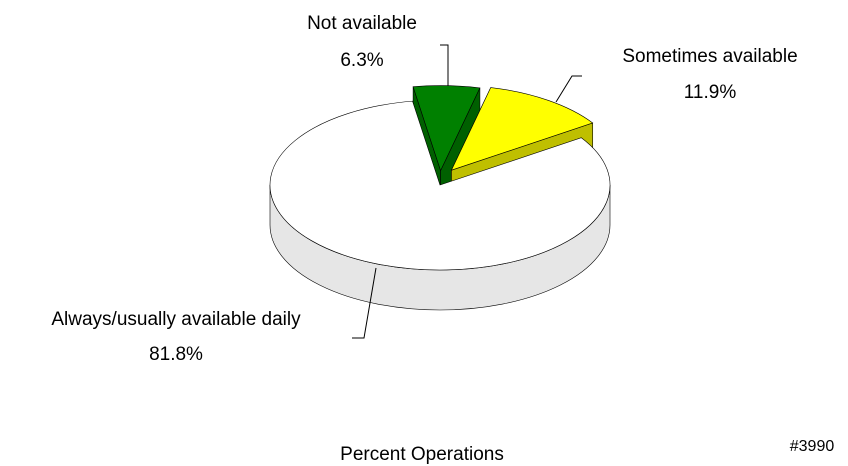  Describe the element at coordinates (812, 446) in the screenshot. I see `annotation: #3990` at that location.